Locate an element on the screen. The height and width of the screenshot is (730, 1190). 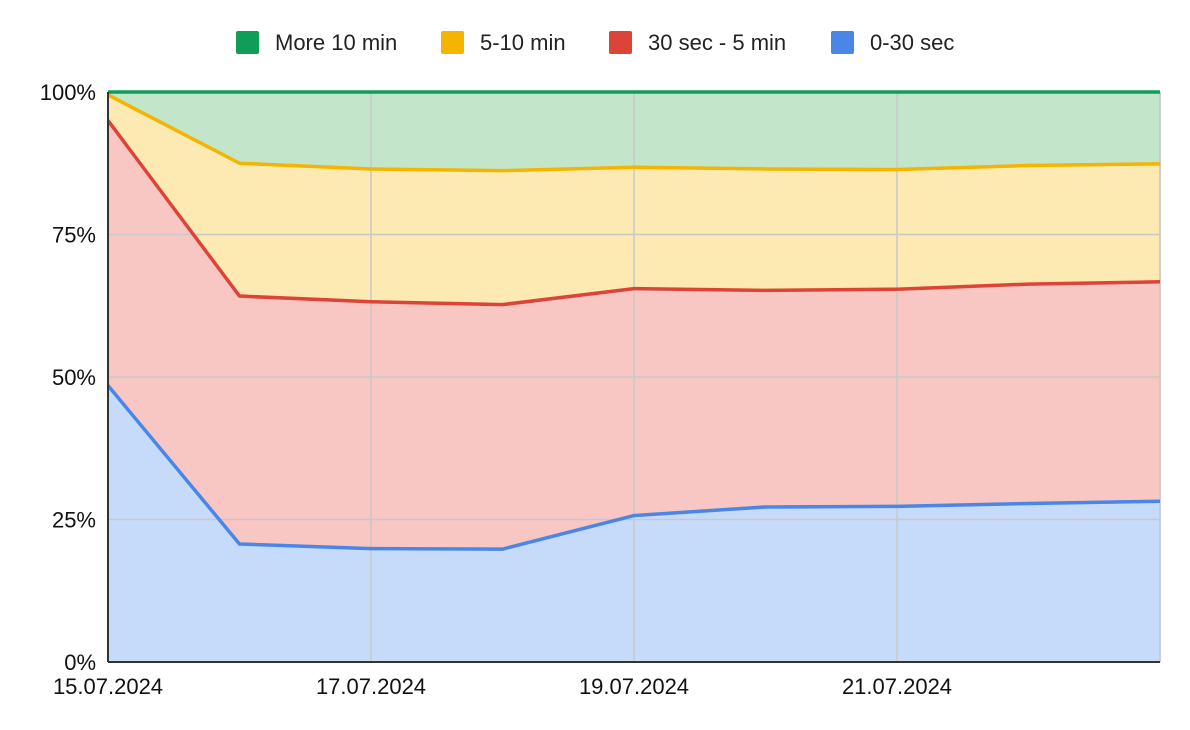
y-axis-tick-labels: 0% 25% 50% 75% 100% is located at coordinates (68, 377).